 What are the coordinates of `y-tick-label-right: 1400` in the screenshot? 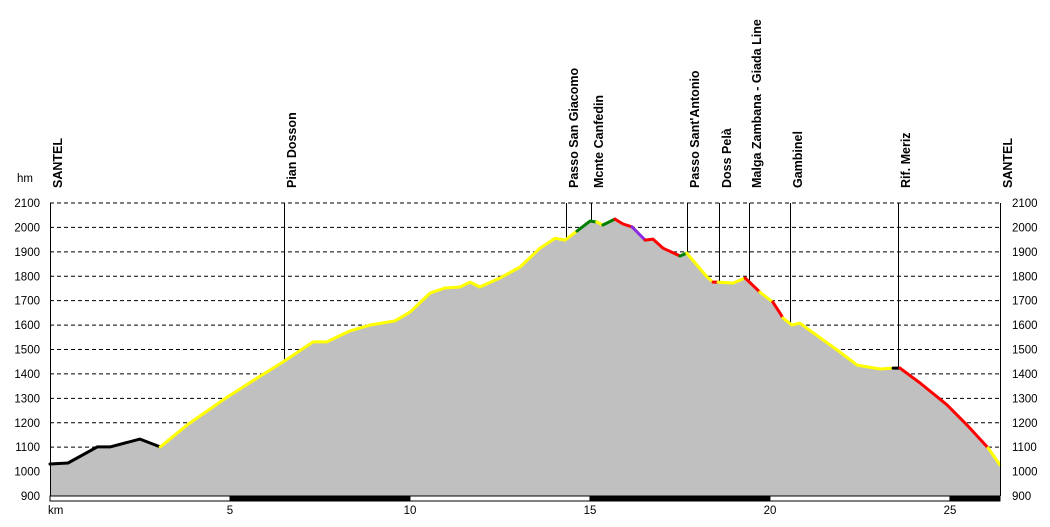 It's located at (1025, 375).